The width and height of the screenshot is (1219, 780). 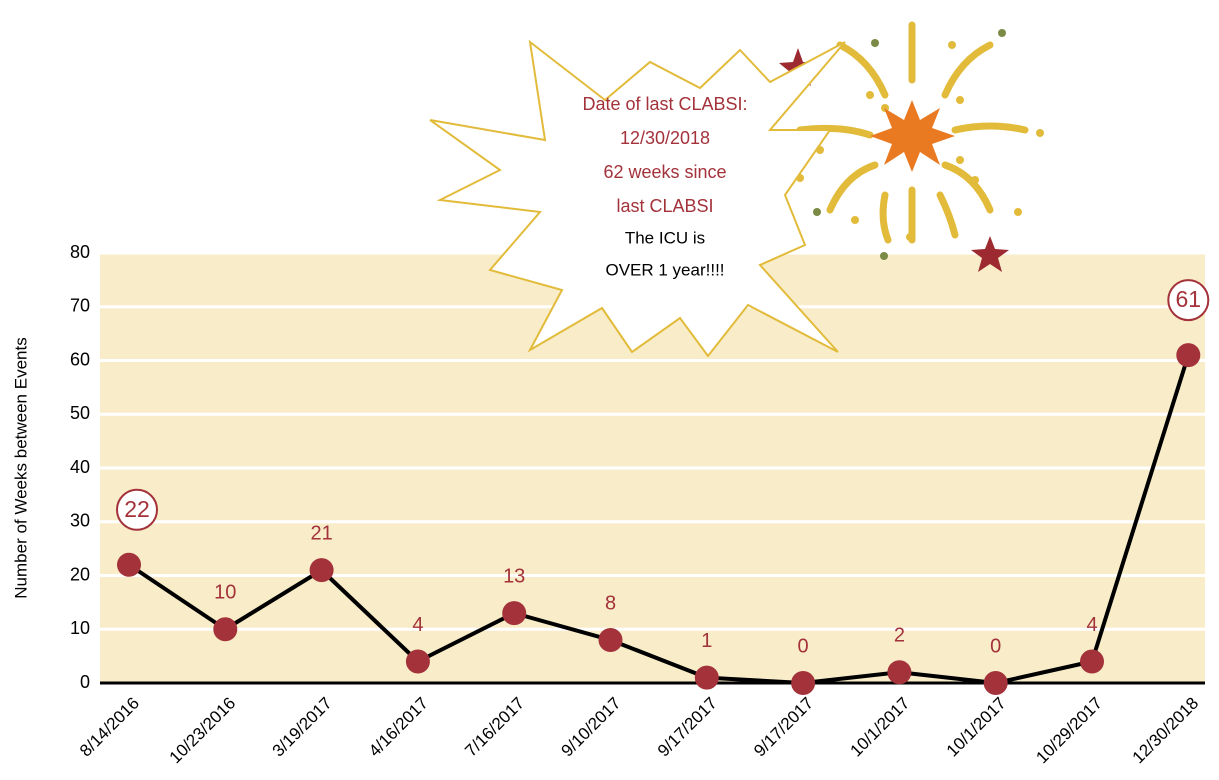 I want to click on x-tick-label: 3/19/2017, so click(x=302, y=727).